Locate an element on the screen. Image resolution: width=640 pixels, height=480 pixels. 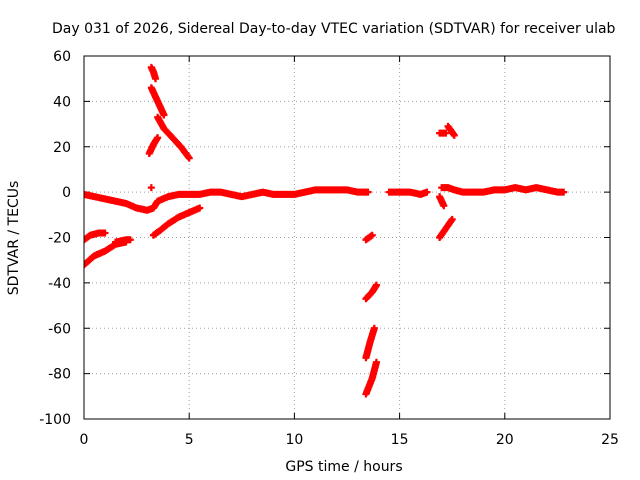
x-tick-label: 5 is located at coordinates (189, 440).